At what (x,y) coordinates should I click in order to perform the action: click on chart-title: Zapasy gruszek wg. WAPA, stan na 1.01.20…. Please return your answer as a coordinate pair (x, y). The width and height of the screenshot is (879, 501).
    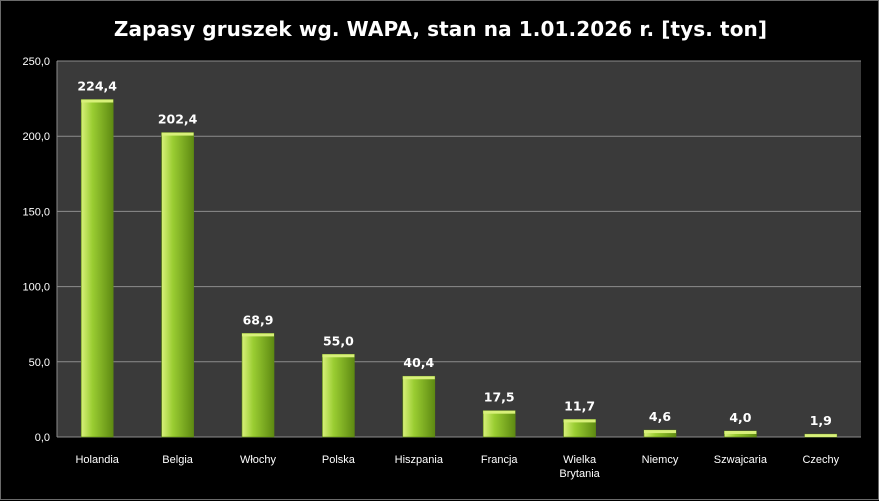
    Looking at the image, I should click on (440, 29).